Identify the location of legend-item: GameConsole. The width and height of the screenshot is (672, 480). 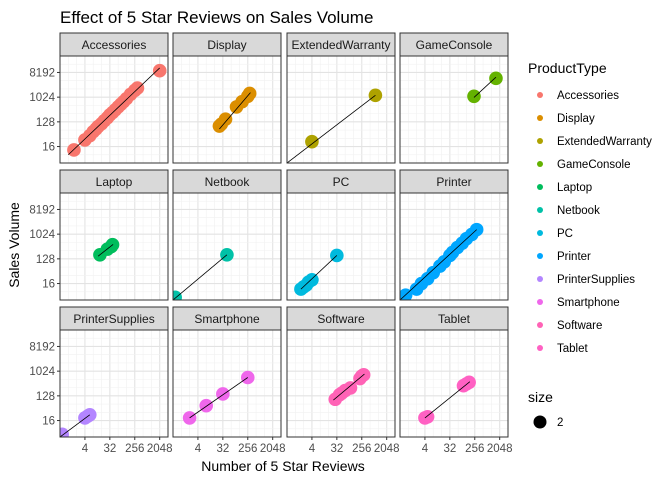
(584, 165).